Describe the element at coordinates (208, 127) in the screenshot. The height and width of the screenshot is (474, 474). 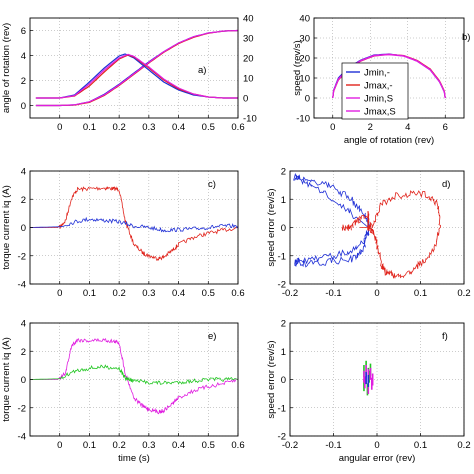
I see `chart-a-xtick-label-5: 0.5` at that location.